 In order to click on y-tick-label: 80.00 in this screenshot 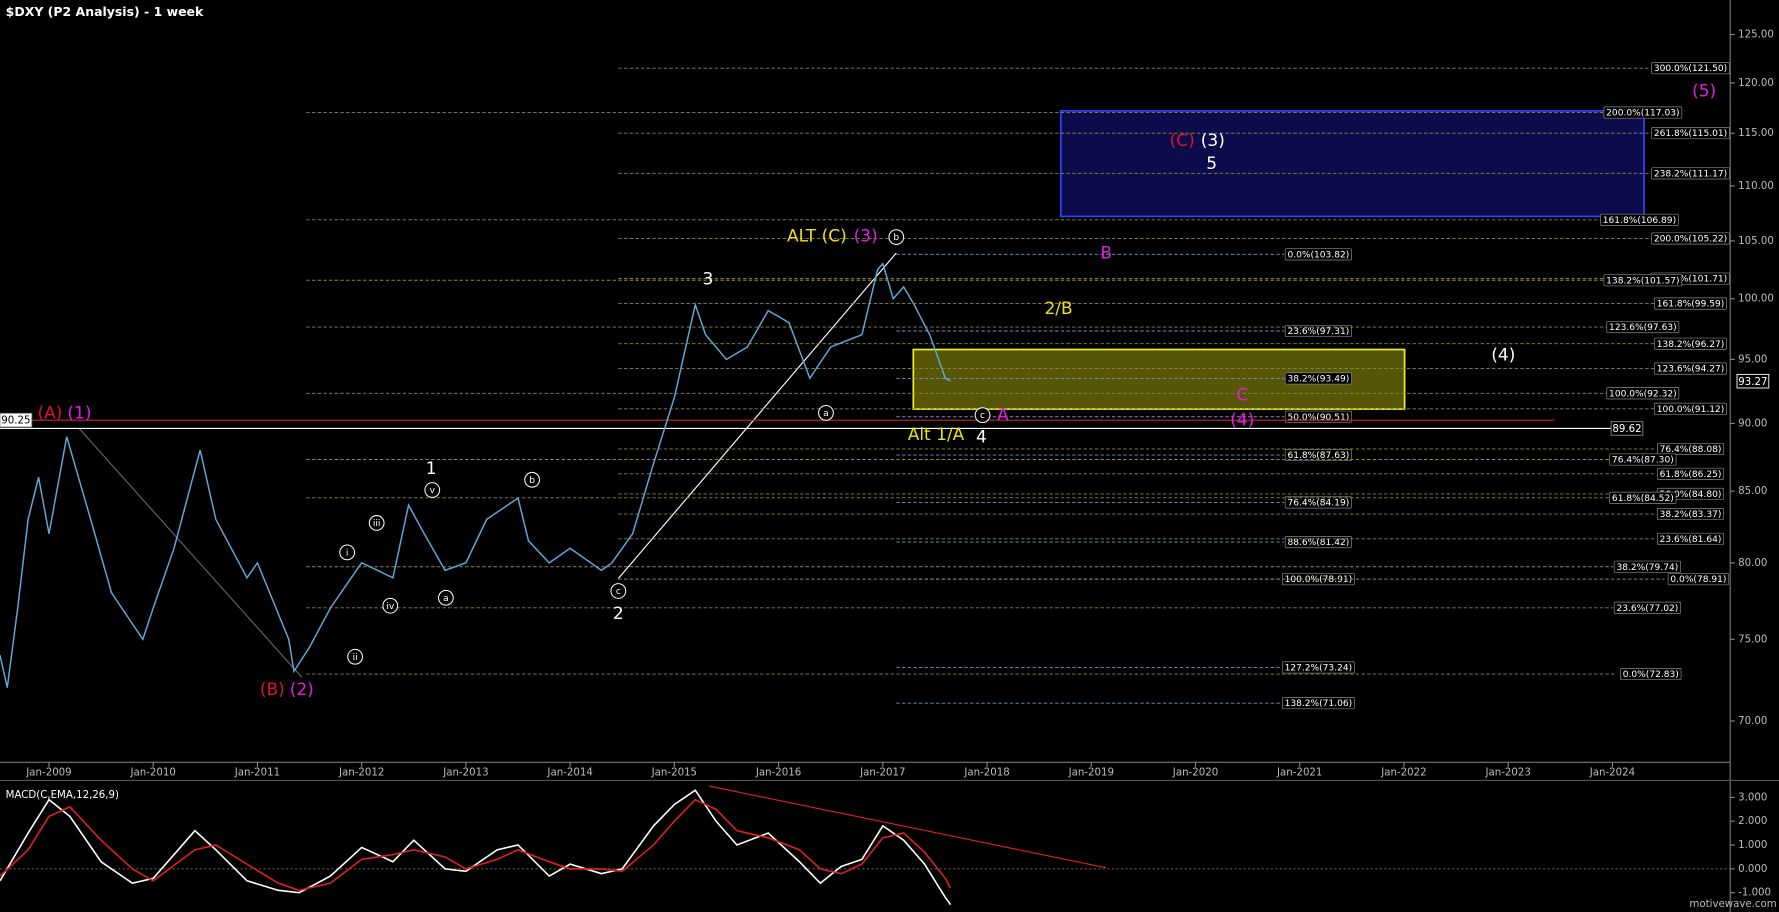, I will do `click(1752, 563)`.